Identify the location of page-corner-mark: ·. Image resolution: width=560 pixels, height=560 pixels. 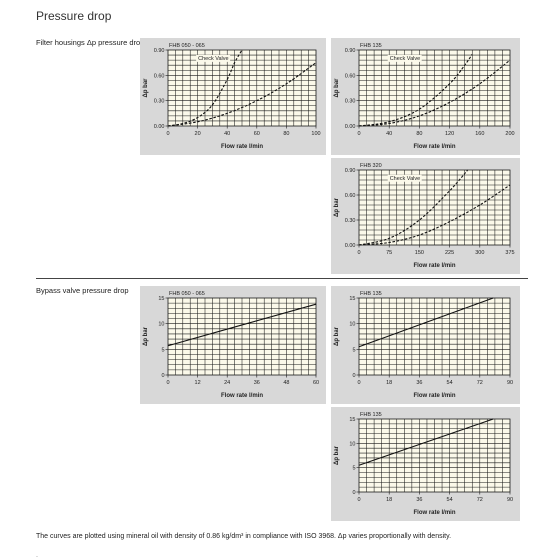
(37, 557).